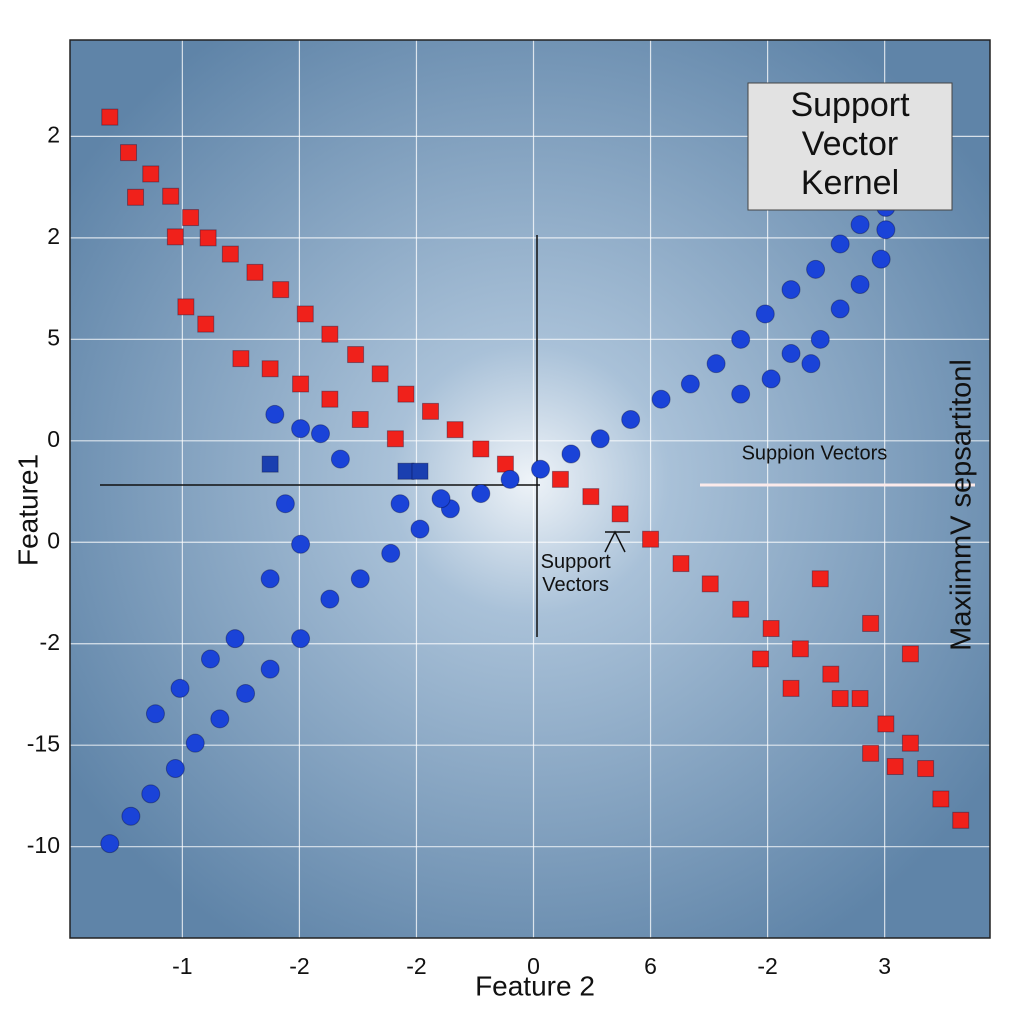  Describe the element at coordinates (884, 966) in the screenshot. I see `x-tick-label: 3` at that location.